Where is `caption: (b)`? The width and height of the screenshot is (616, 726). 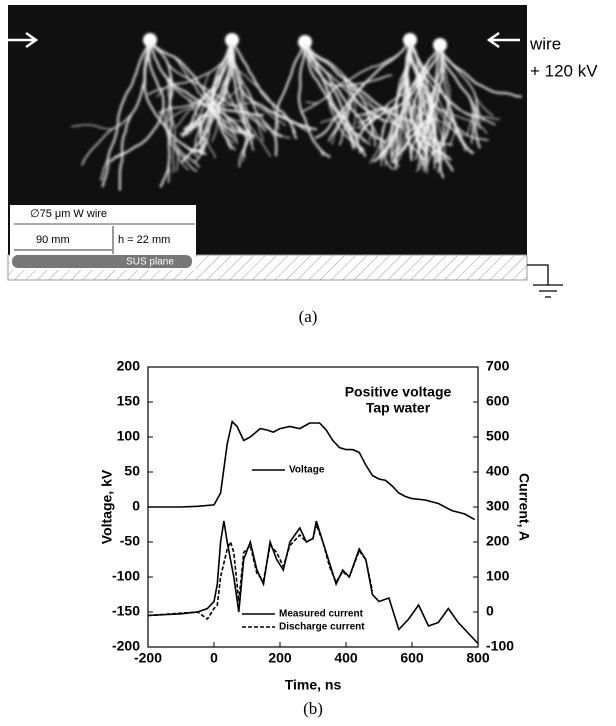 caption: (b) is located at coordinates (313, 708).